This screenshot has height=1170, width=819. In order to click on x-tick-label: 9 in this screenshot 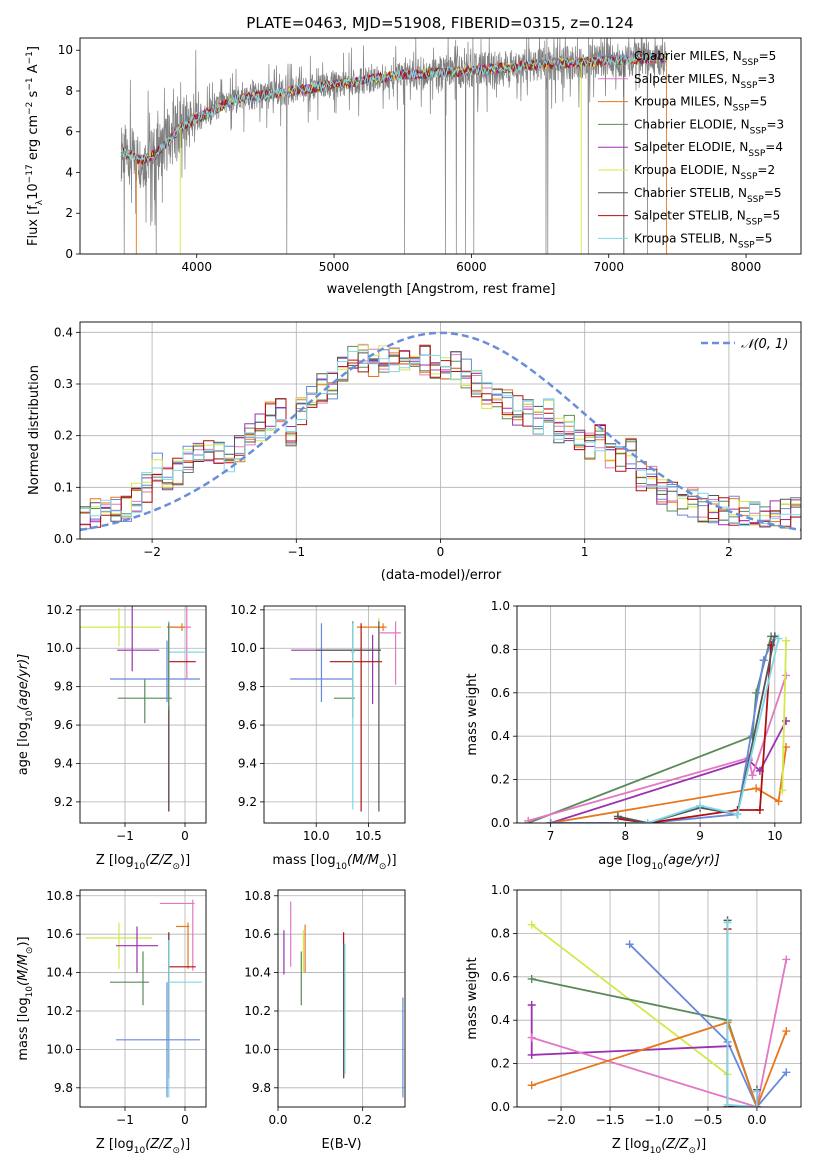, I will do `click(700, 836)`.